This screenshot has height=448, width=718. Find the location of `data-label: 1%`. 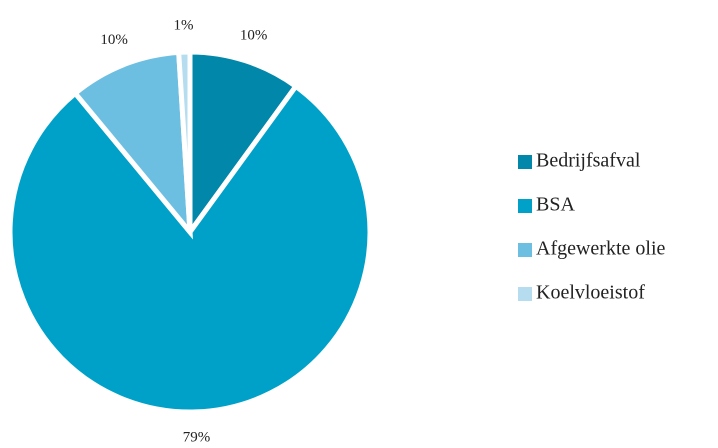

data-label: 1% is located at coordinates (184, 26).